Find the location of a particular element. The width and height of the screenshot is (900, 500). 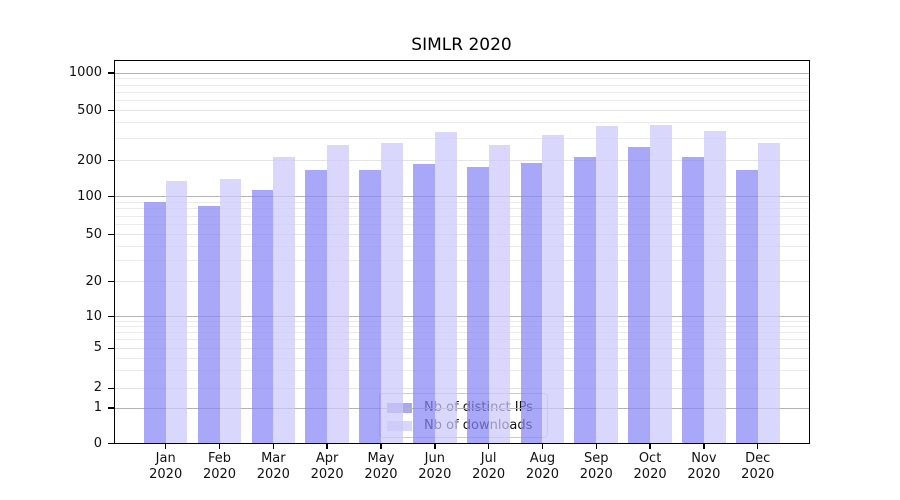

y-tick-label: 10 is located at coordinates (93, 316).